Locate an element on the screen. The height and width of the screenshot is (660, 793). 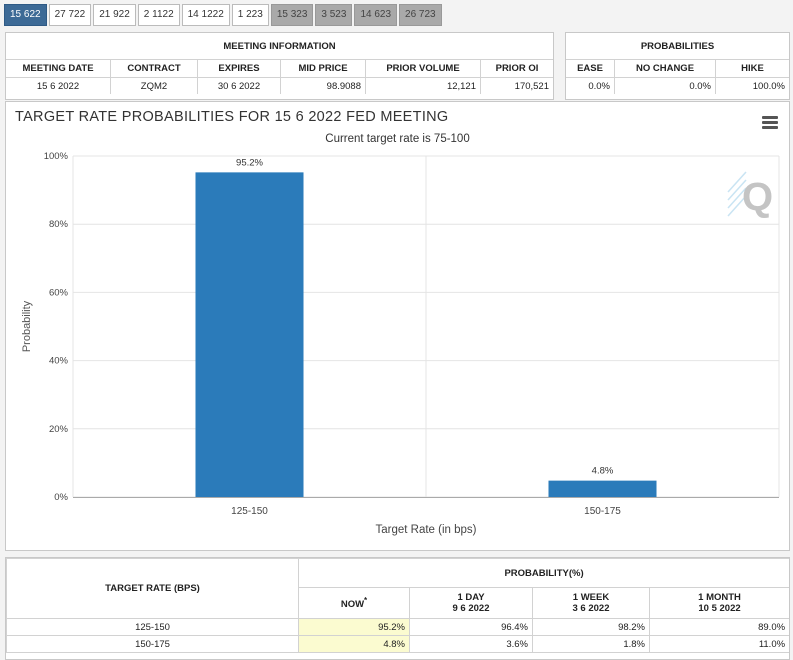
meeting-date-value: 15 6 2022 is located at coordinates (58, 86).